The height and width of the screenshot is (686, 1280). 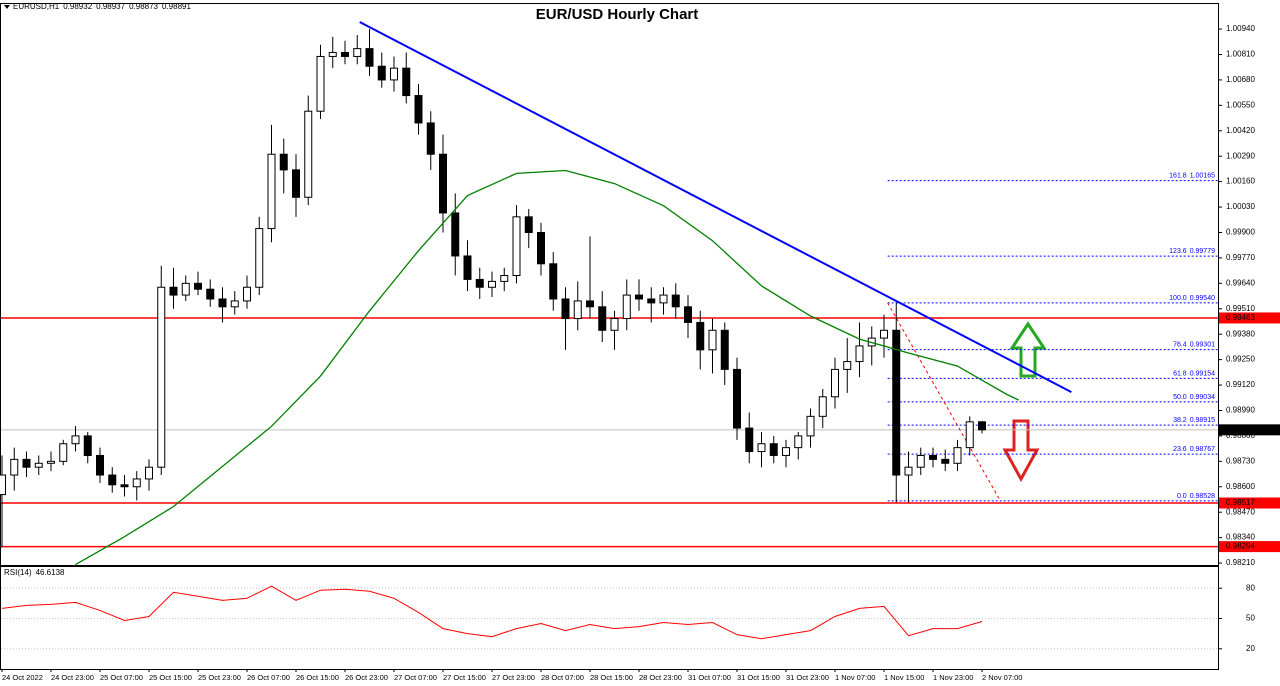 I want to click on fib-price: 0.99154, so click(x=1202, y=373).